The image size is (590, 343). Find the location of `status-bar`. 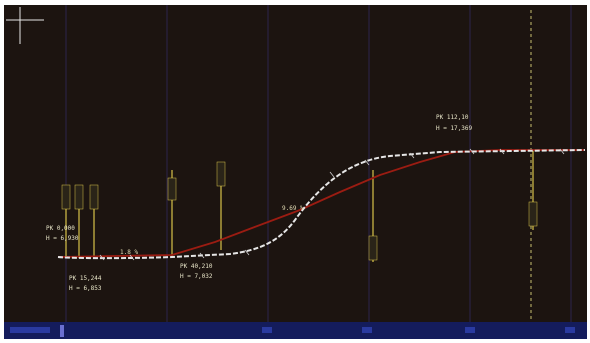

status-bar is located at coordinates (295, 330).